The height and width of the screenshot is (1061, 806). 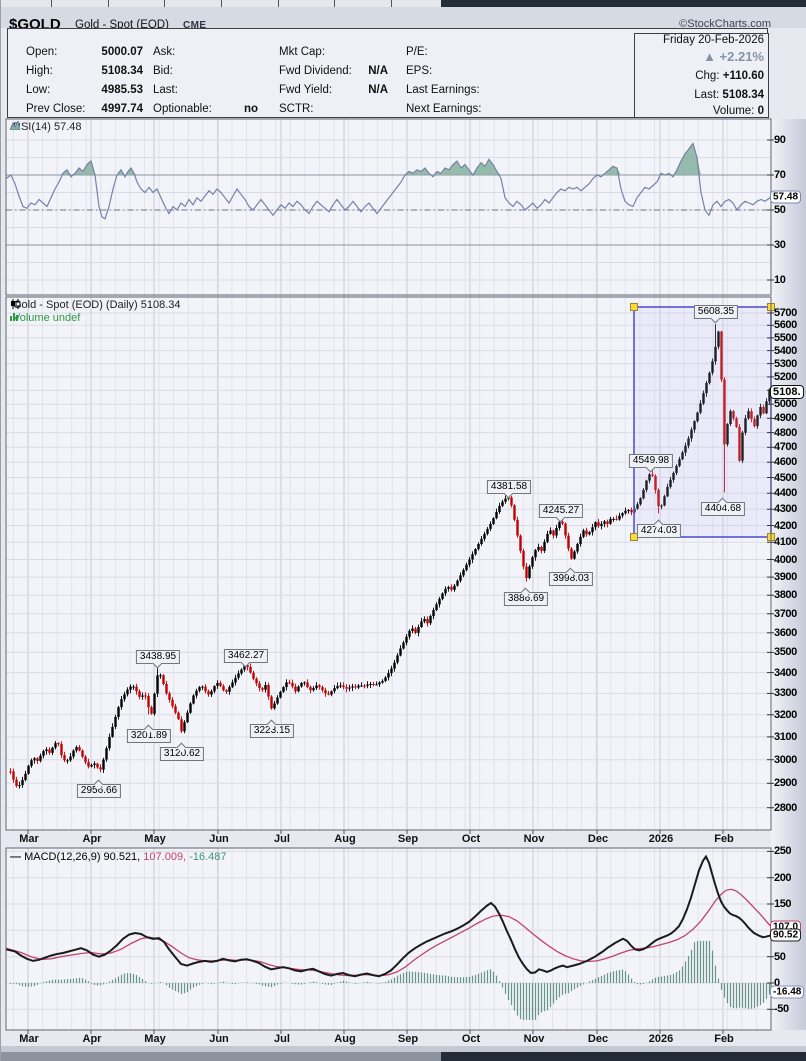 I want to click on price-title-text: Gold - Spot (EOD) (Daily) 5108.34, so click(x=97, y=305).